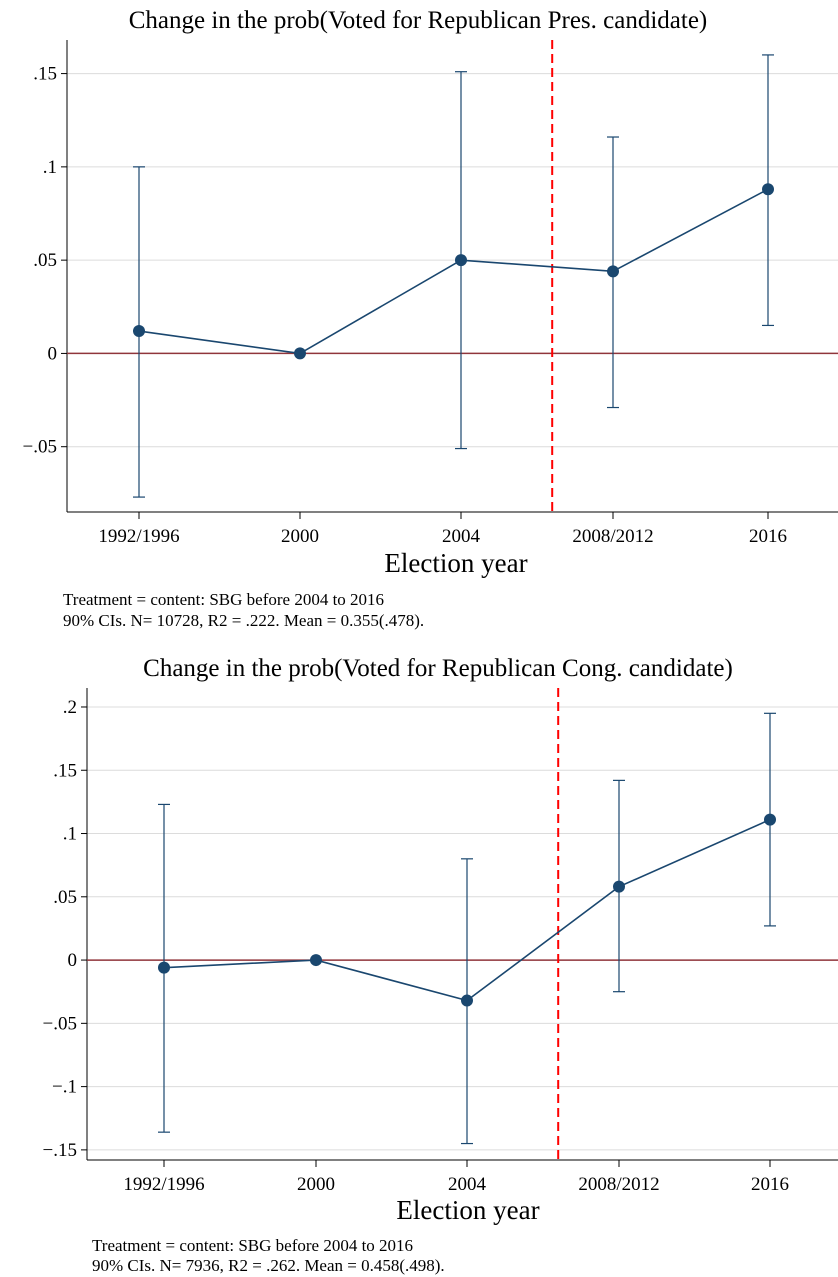 This screenshot has height=1277, width=838. Describe the element at coordinates (64, 1087) in the screenshot. I see `y-tick-label: −.1` at that location.